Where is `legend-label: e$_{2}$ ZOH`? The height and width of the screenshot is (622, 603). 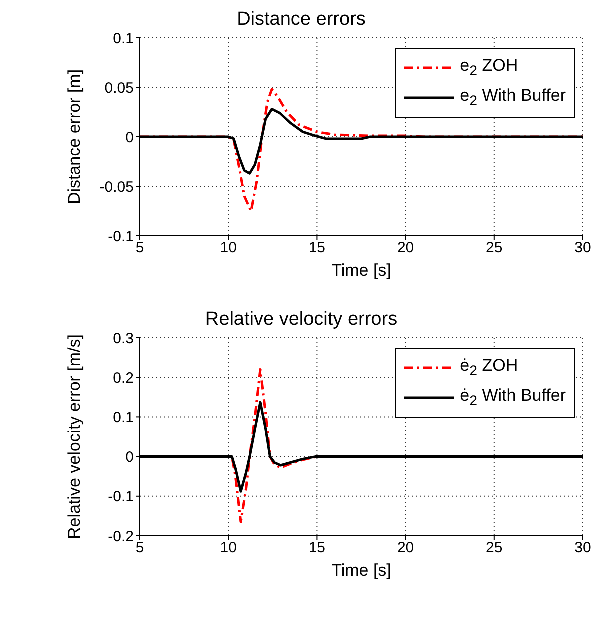 legend-label: e$_{2}$ ZOH is located at coordinates (489, 68).